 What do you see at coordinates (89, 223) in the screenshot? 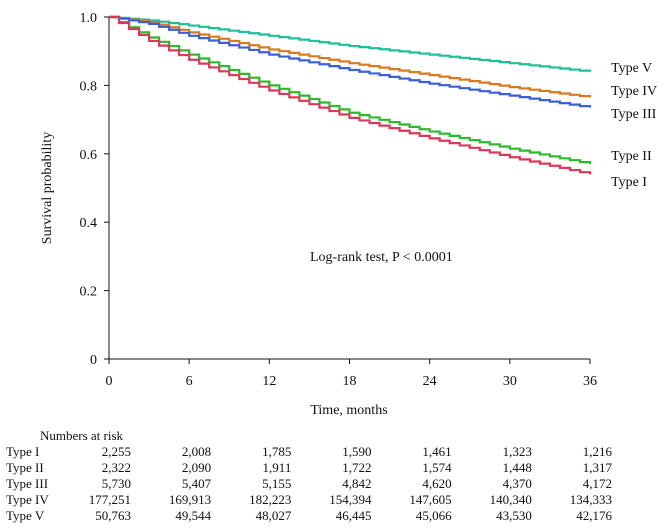
I see `y-tick-label: 0.4` at bounding box center [89, 223].